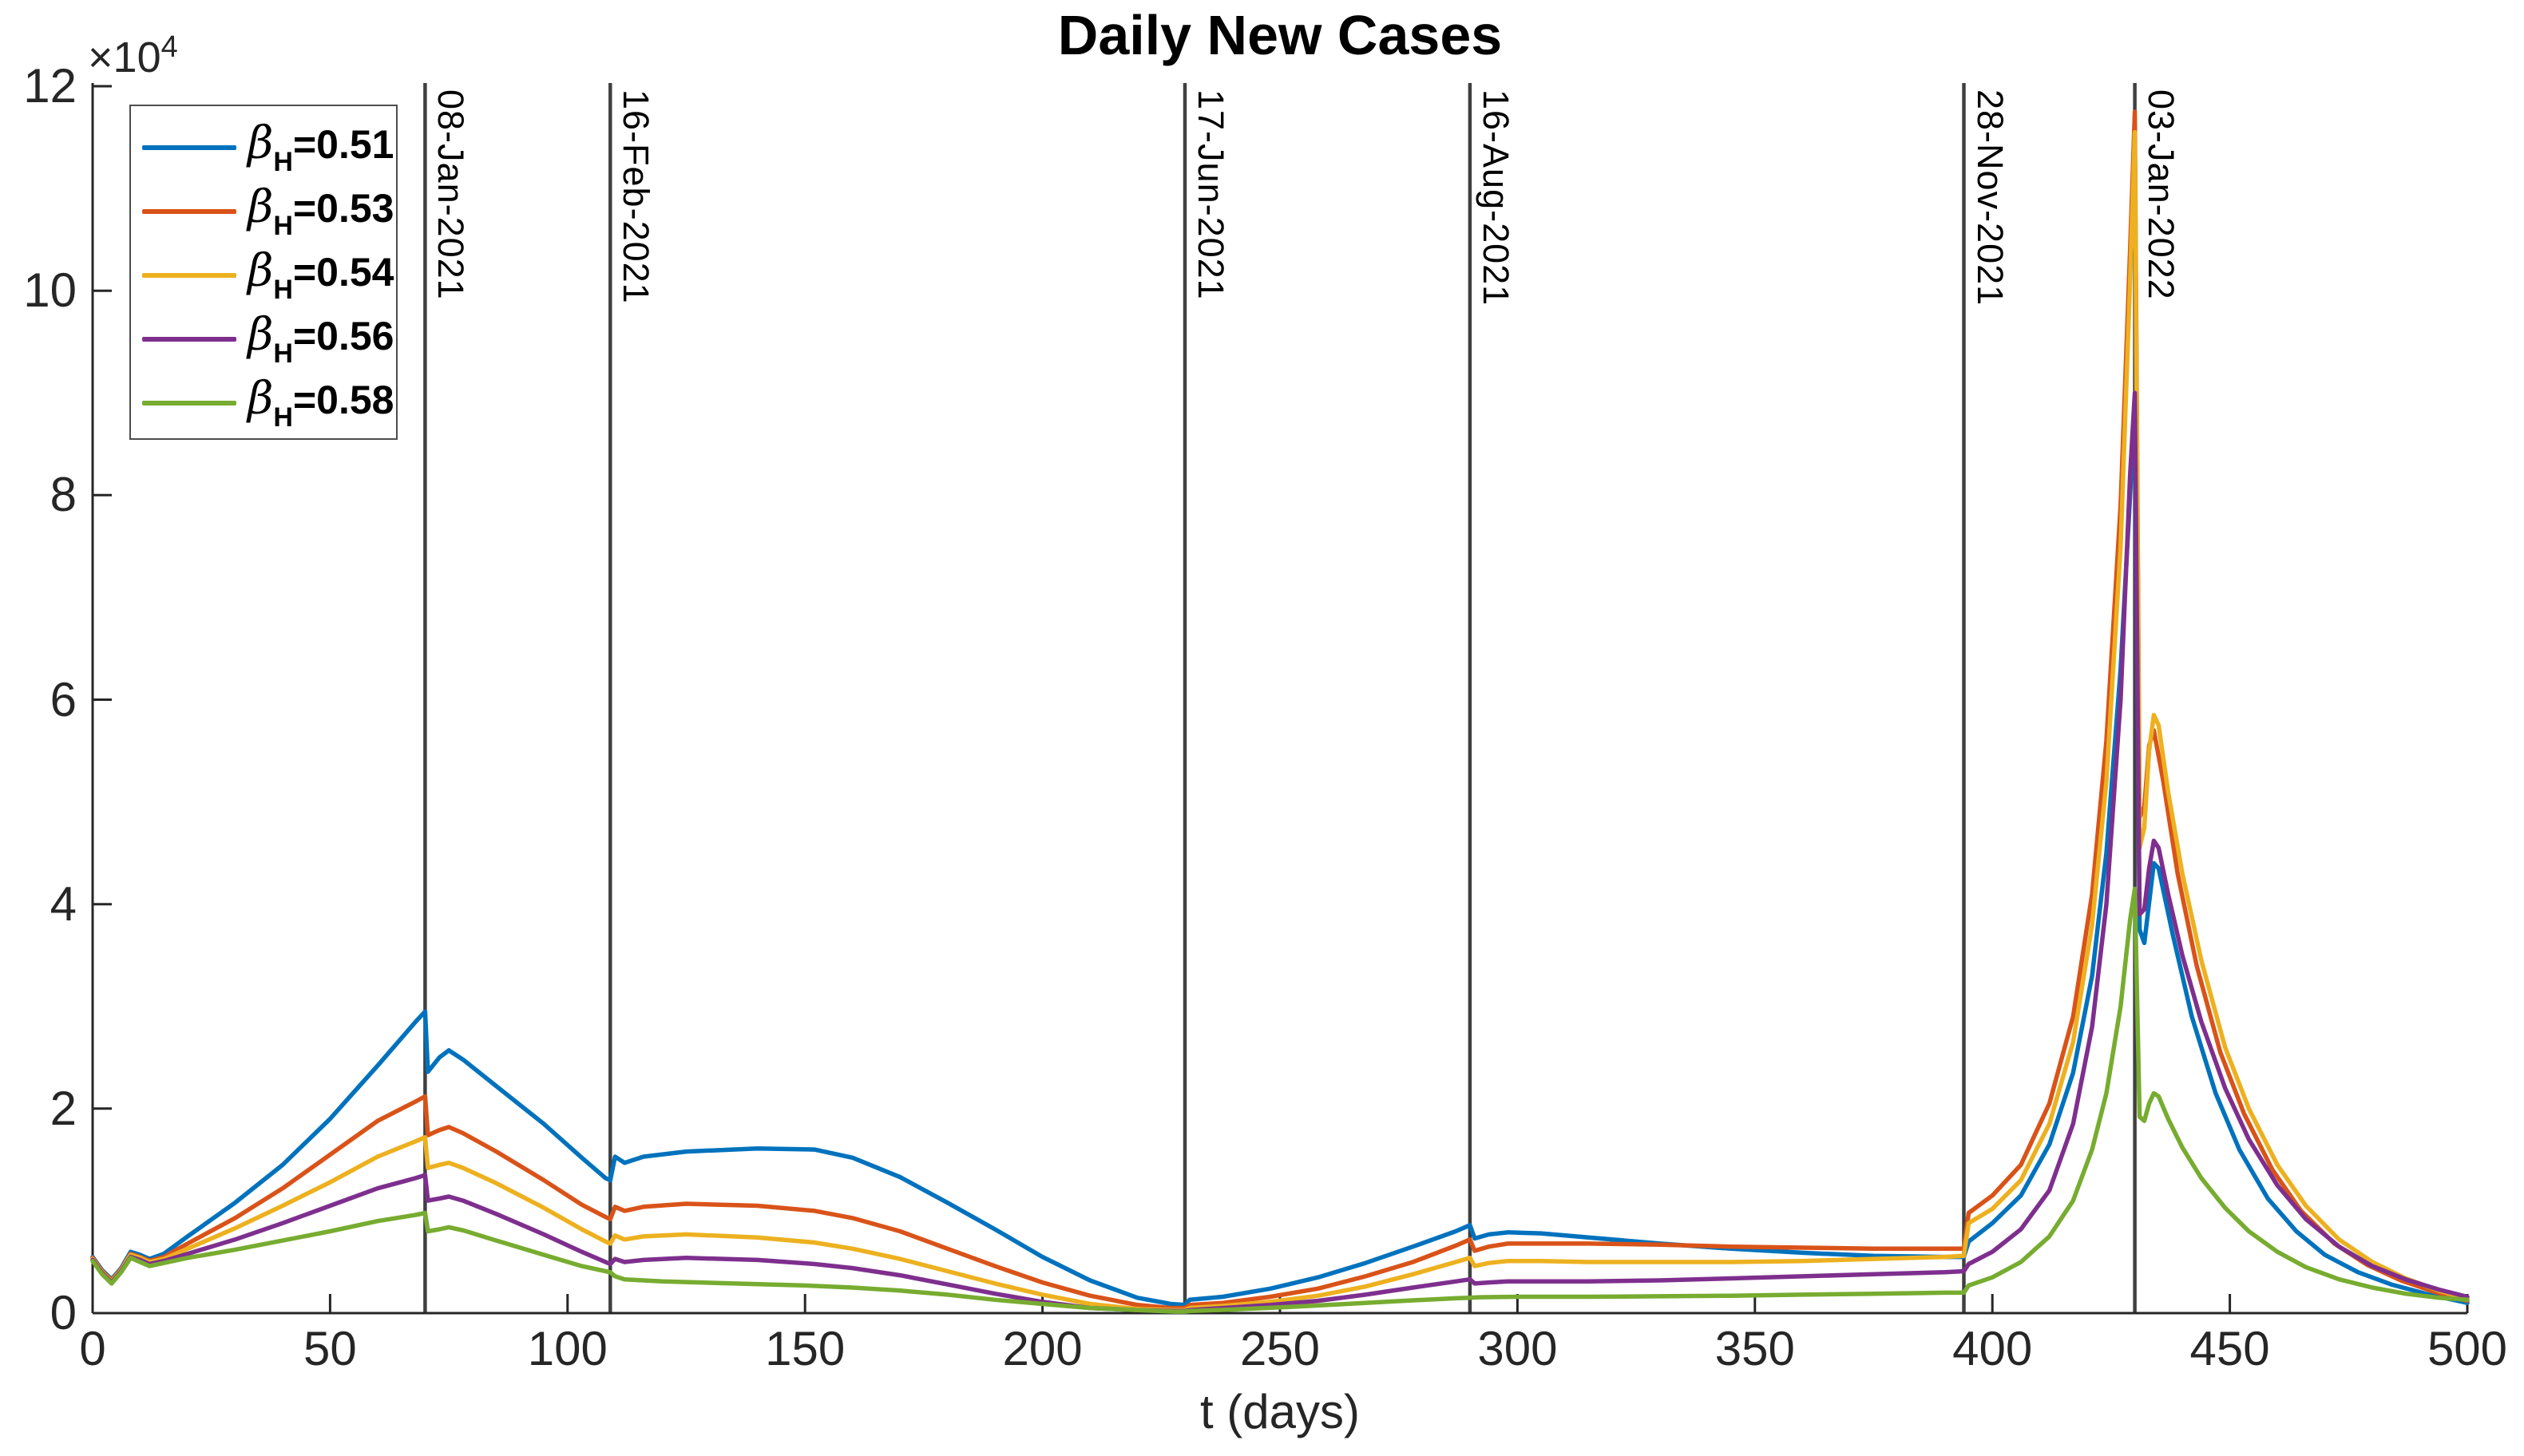 The width and height of the screenshot is (2524, 1456). What do you see at coordinates (343, 273) in the screenshot?
I see `beta-value: =0.54` at bounding box center [343, 273].